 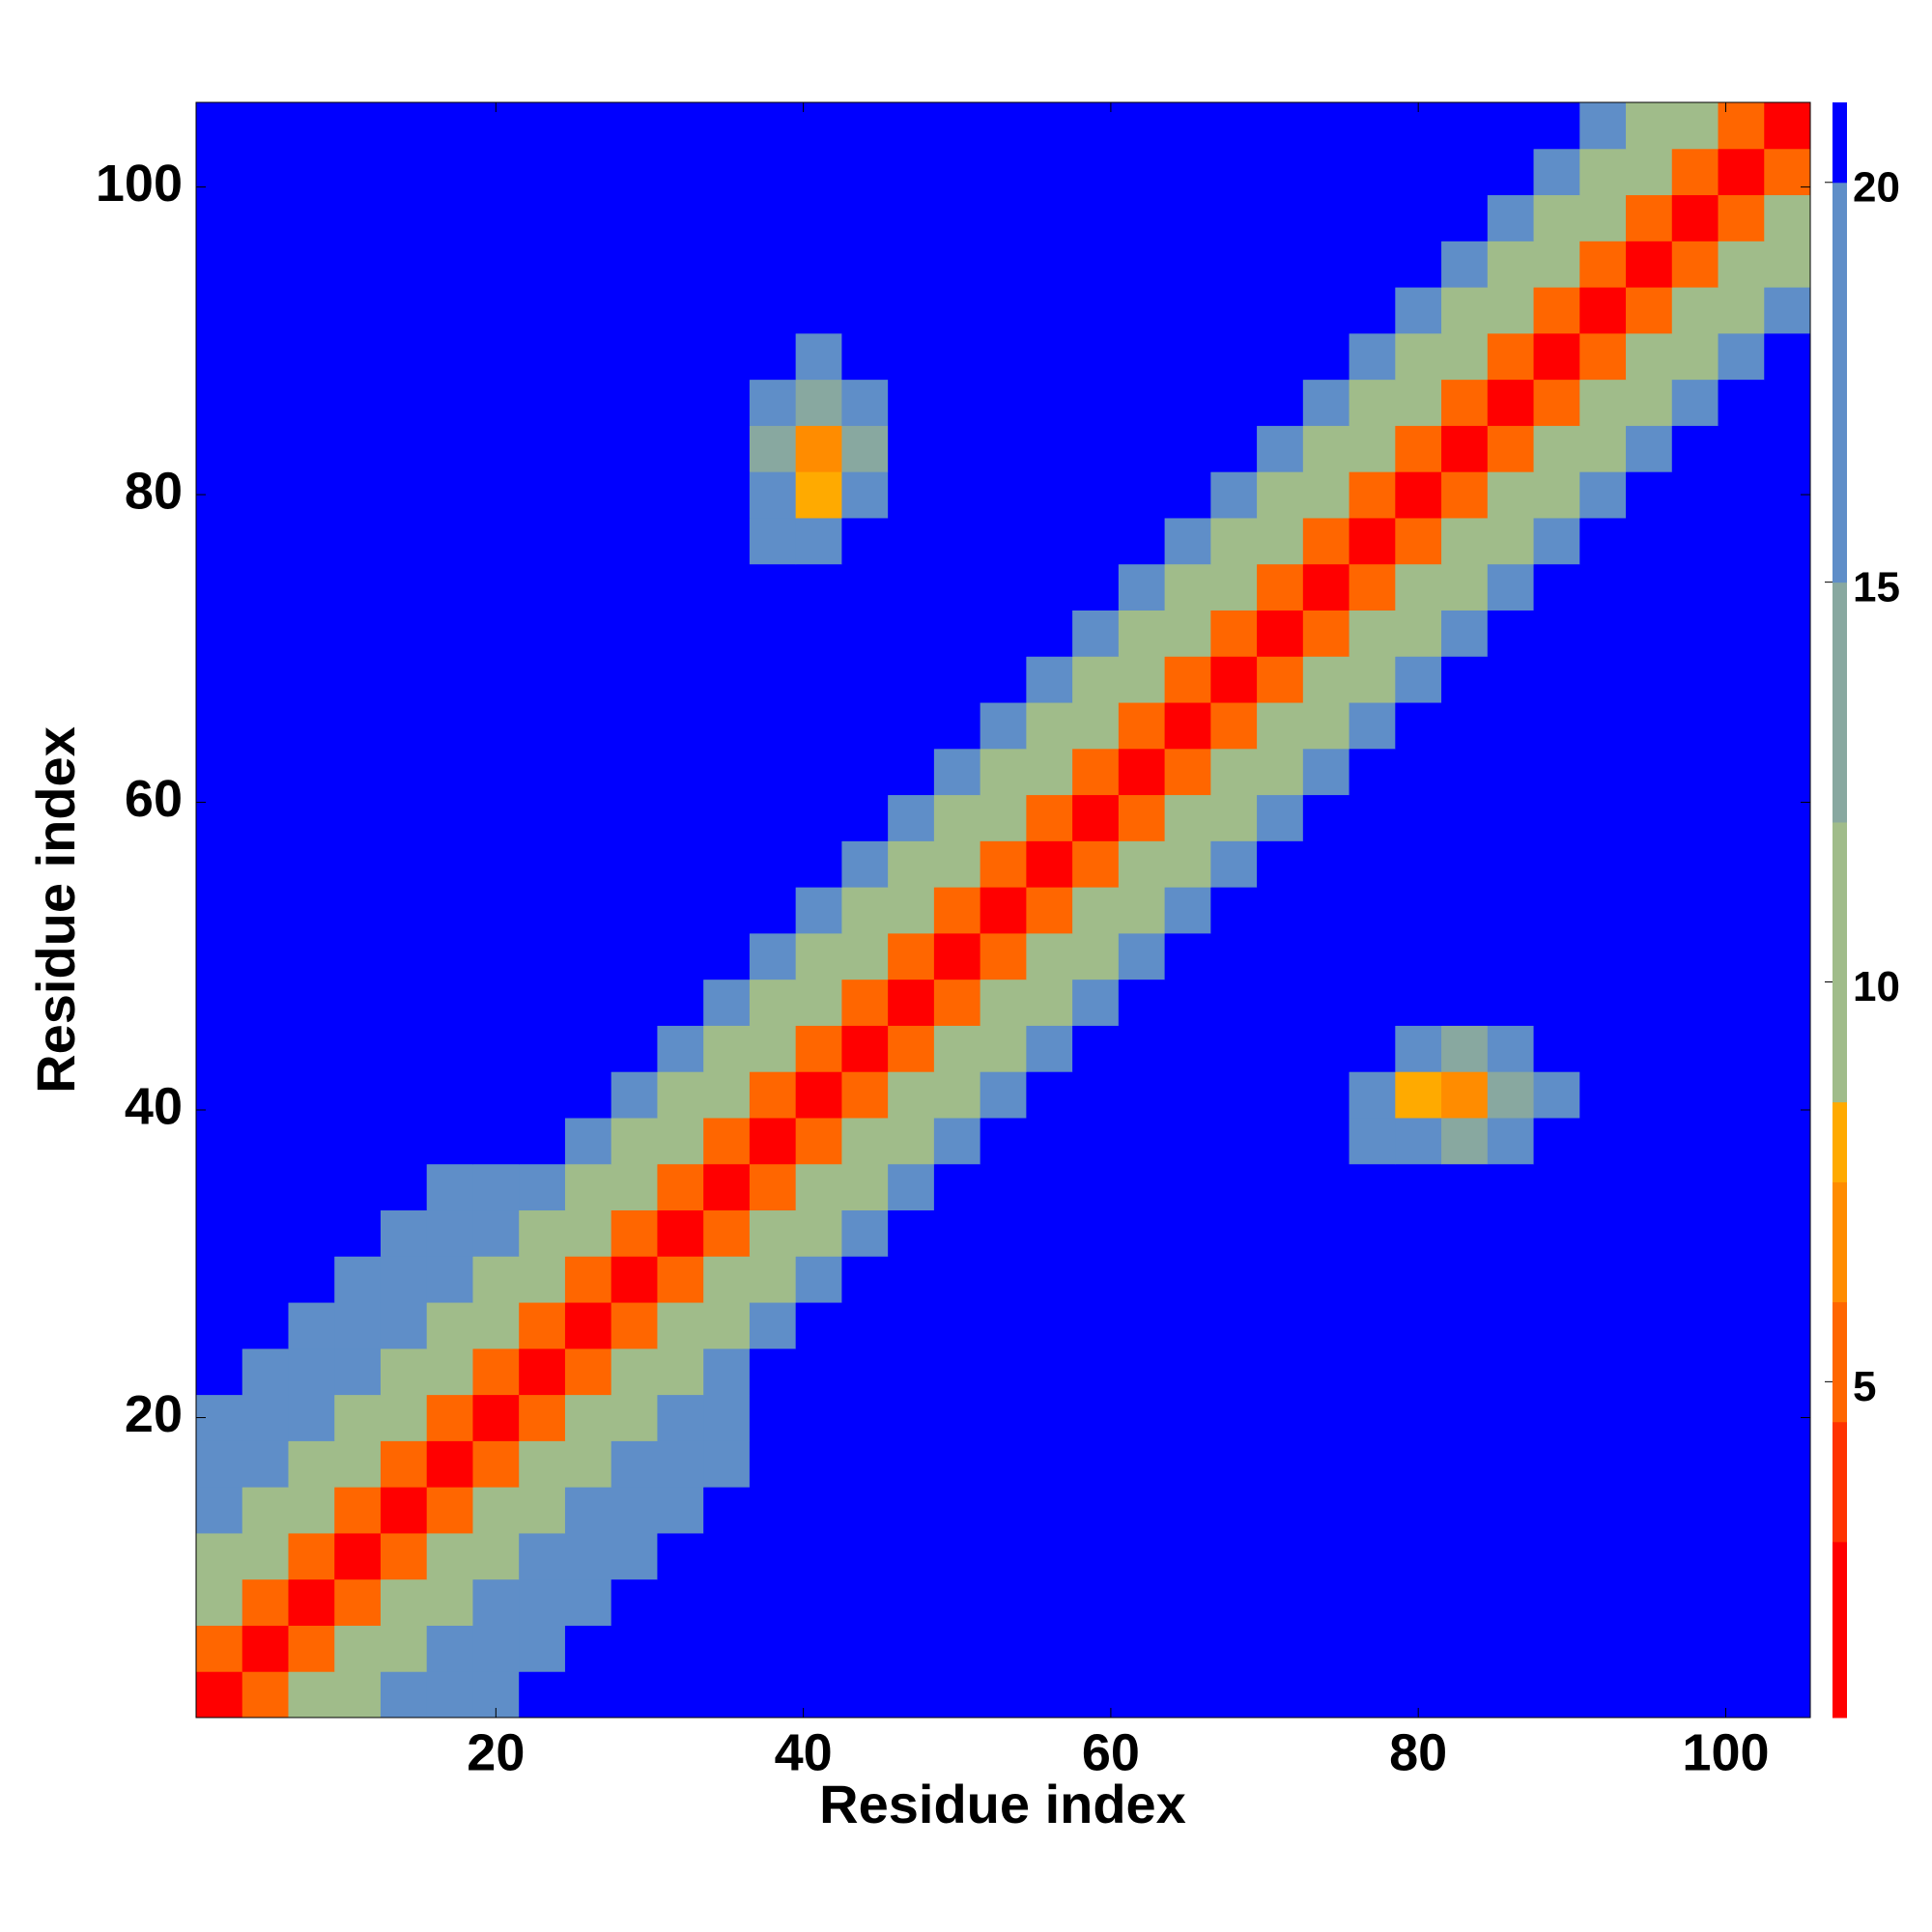 What do you see at coordinates (1111, 1752) in the screenshot?
I see `x-tick-label: 60` at bounding box center [1111, 1752].